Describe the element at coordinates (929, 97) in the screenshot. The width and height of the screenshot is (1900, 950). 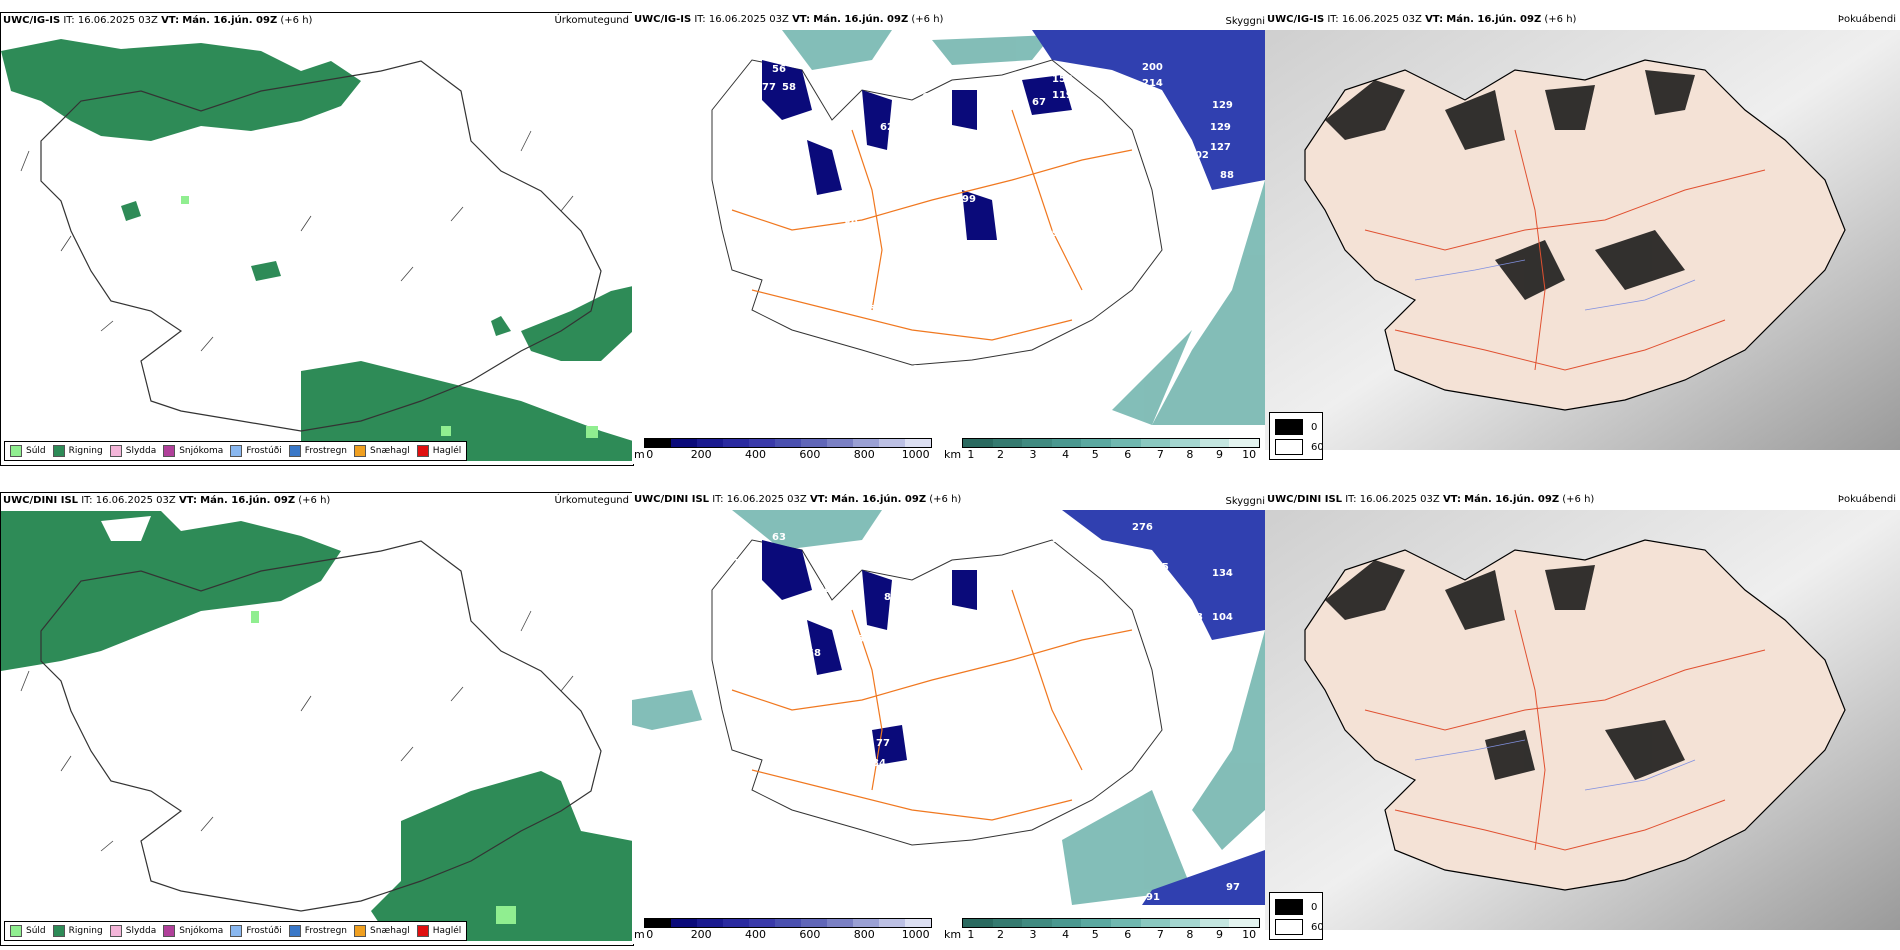
I see `svg-text: 61` at that location.